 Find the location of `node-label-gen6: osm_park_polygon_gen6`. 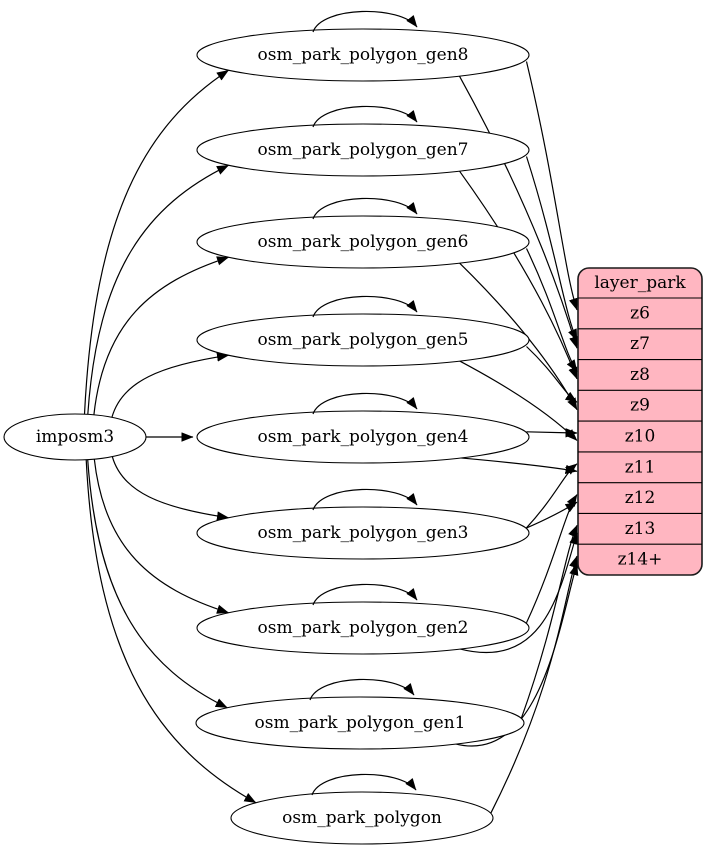

node-label-gen6: osm_park_polygon_gen6 is located at coordinates (363, 242).